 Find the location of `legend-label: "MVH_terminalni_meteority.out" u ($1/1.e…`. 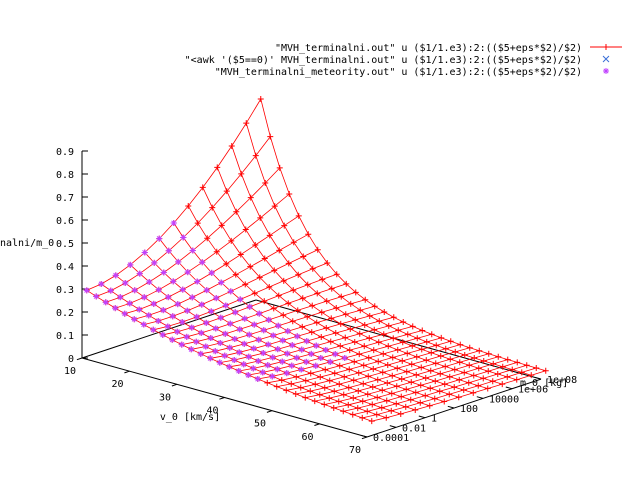

legend-label: "MVH_terminalni_meteority.out" u ($1/1.e… is located at coordinates (398, 72).